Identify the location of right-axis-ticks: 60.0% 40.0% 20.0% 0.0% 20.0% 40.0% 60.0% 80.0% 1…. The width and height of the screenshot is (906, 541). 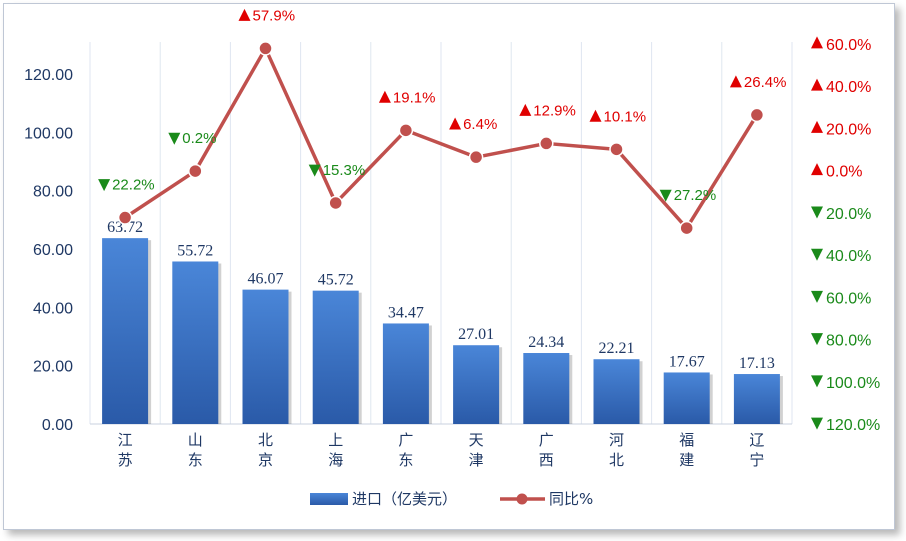
(845, 235).